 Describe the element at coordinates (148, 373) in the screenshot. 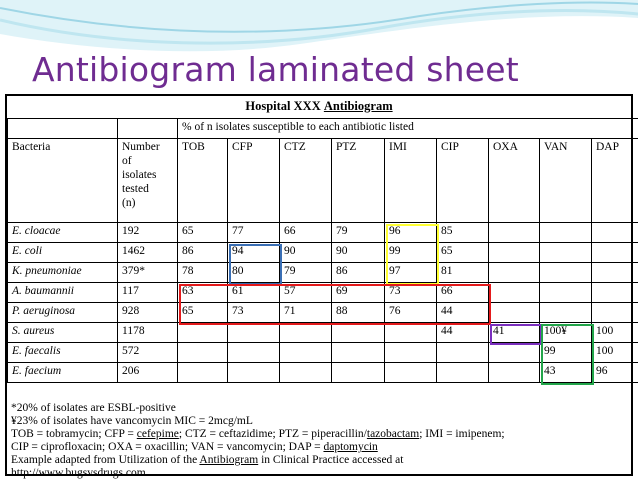

I see `isolate-count-cell: 206` at that location.